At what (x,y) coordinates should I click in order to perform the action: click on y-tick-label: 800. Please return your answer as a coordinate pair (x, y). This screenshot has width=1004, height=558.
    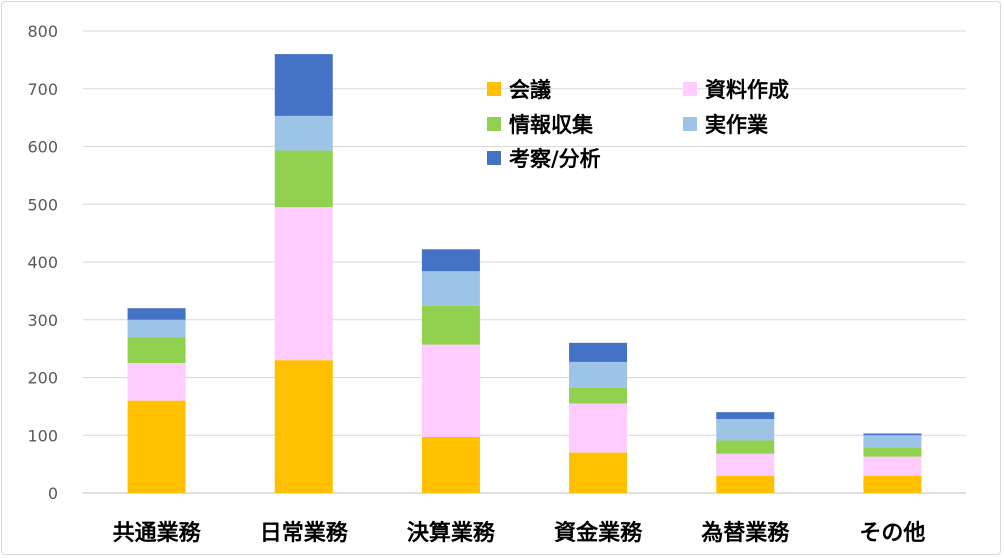
    Looking at the image, I should click on (42, 31).